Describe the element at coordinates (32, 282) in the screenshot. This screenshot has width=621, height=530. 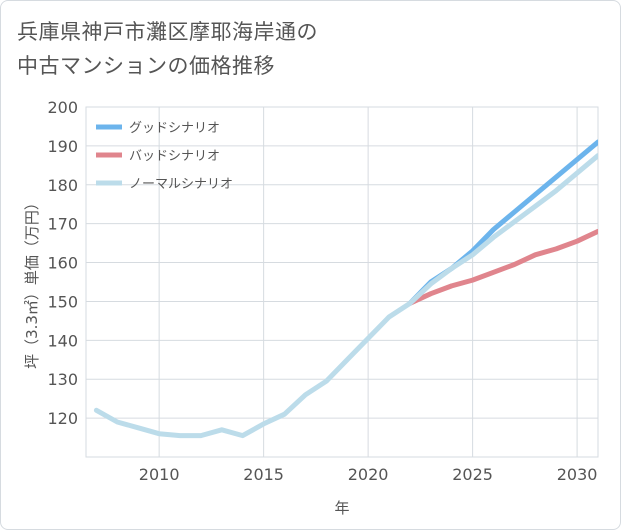
I see `y-axis-label: 坪（3.3㎡）単価（万円）` at that location.